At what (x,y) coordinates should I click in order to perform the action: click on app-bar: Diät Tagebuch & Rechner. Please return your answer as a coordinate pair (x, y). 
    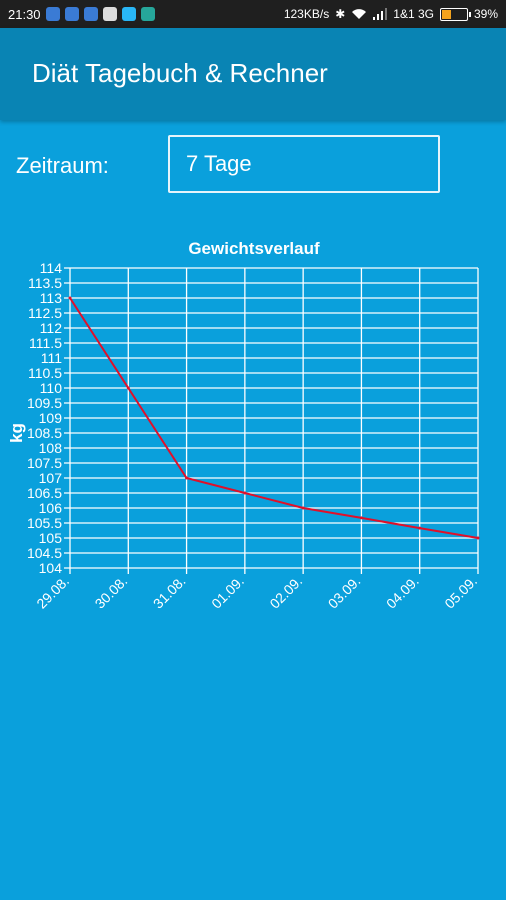
    Looking at the image, I should click on (253, 74).